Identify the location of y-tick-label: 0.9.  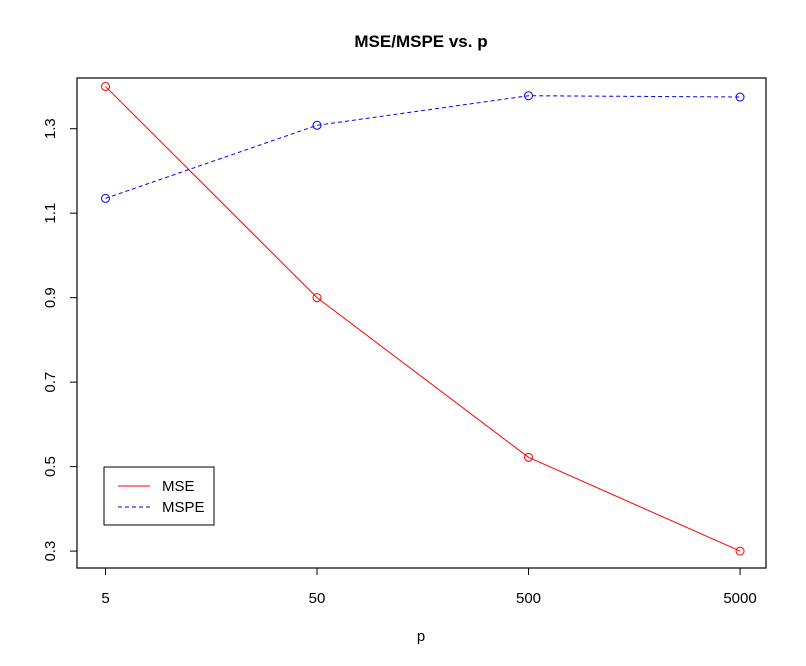
(50, 297).